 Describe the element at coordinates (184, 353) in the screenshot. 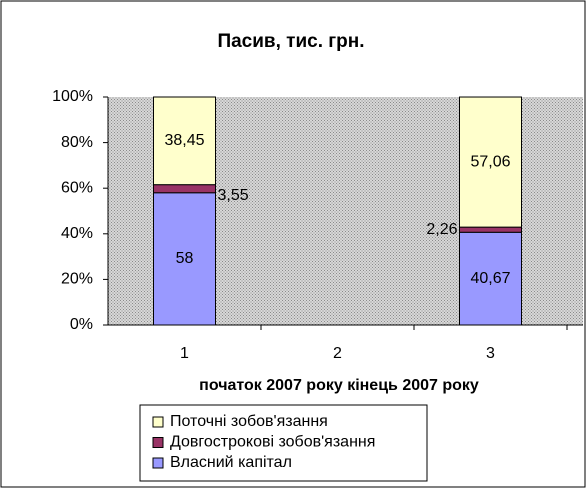

I see `x-tick-label: 1` at that location.